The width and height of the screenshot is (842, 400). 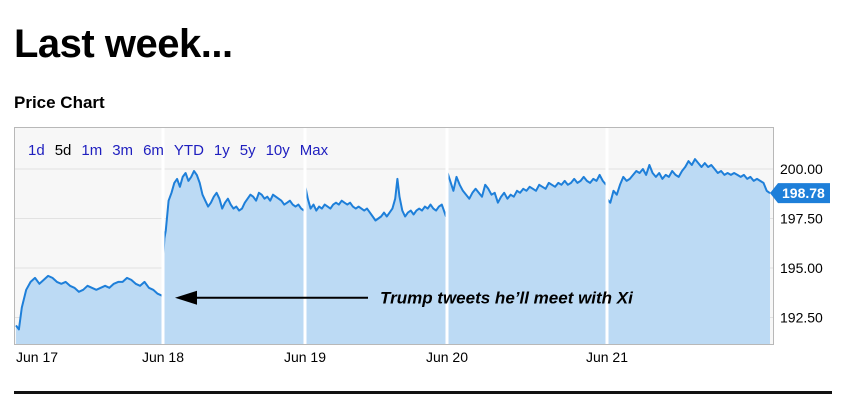 What do you see at coordinates (37, 357) in the screenshot?
I see `x-tick-label: Jun 17` at bounding box center [37, 357].